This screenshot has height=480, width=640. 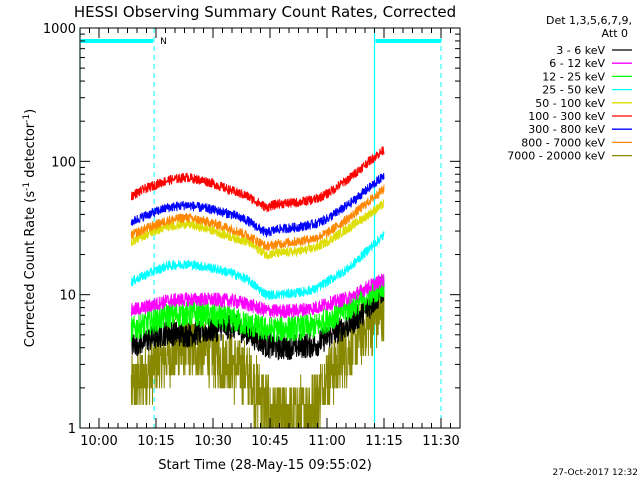 I want to click on legend-label: 12 - 25 keV, so click(x=573, y=76).